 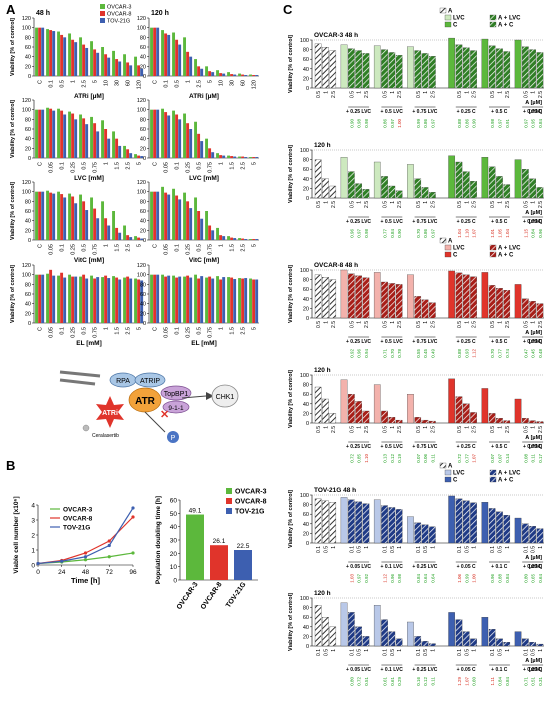 I want to click on topbp1-label: TopBP1, so click(x=176, y=394).